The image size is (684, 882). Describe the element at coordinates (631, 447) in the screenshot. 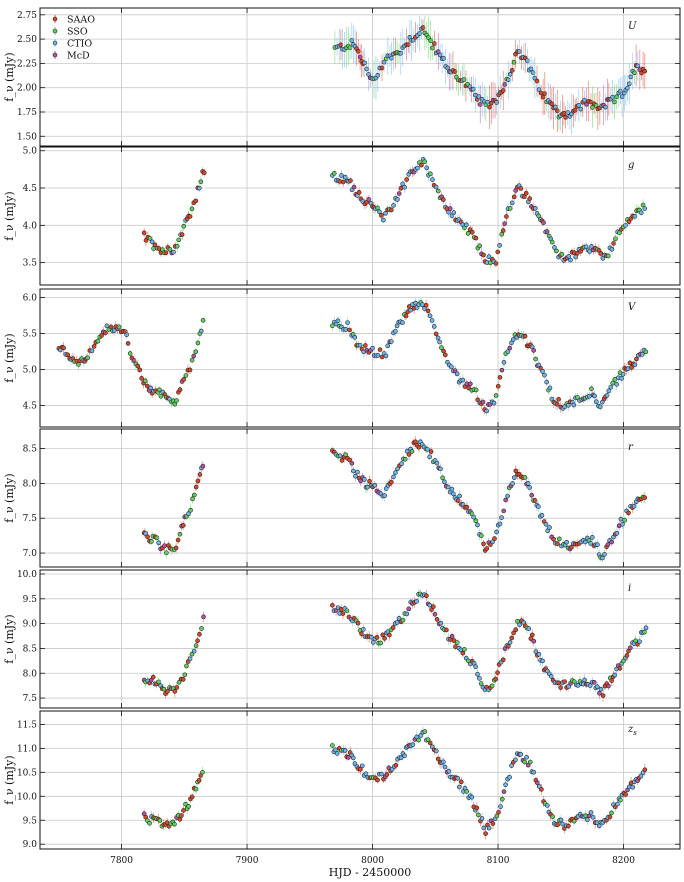

I see `band-label: r` at that location.